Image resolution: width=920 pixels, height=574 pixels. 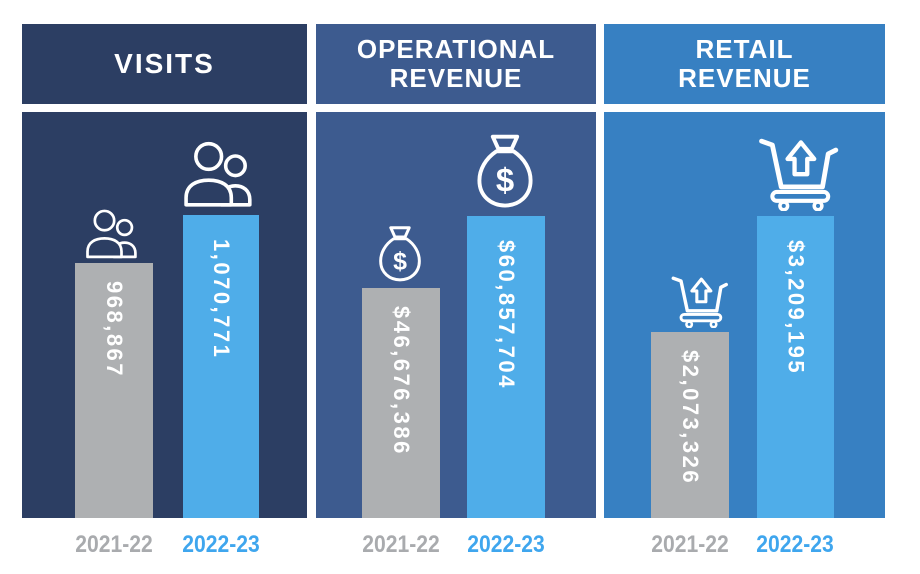 I want to click on bar-operational-2022-23: $60,857,704, so click(x=506, y=367).